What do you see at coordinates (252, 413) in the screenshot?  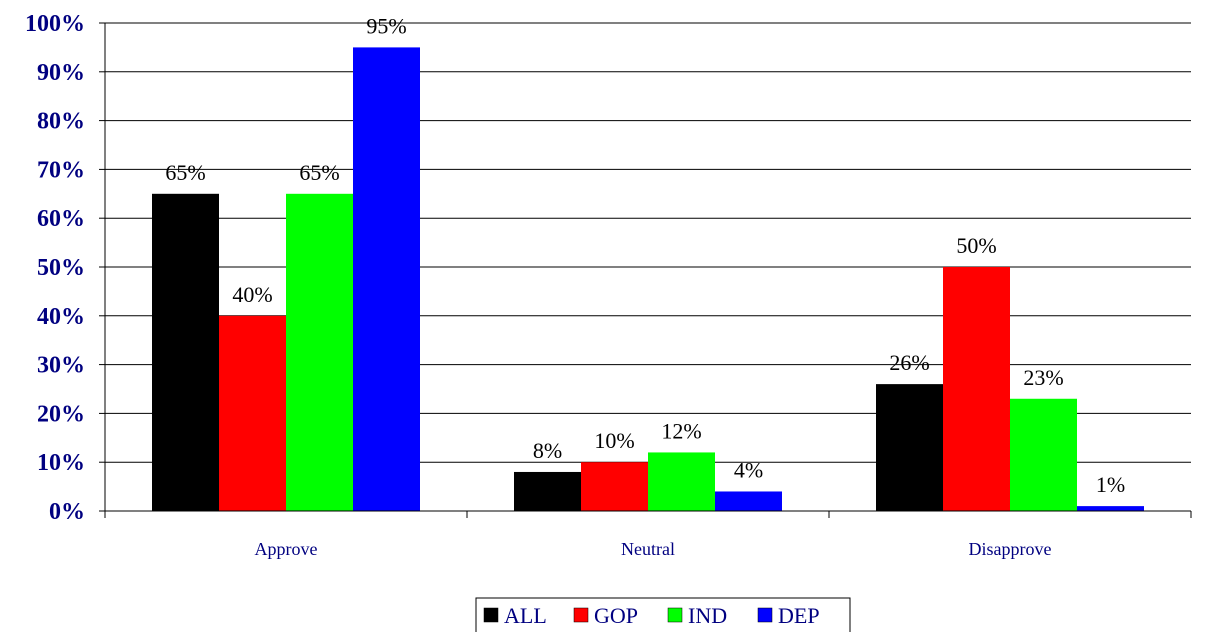 I see `bar-gop-approve` at bounding box center [252, 413].